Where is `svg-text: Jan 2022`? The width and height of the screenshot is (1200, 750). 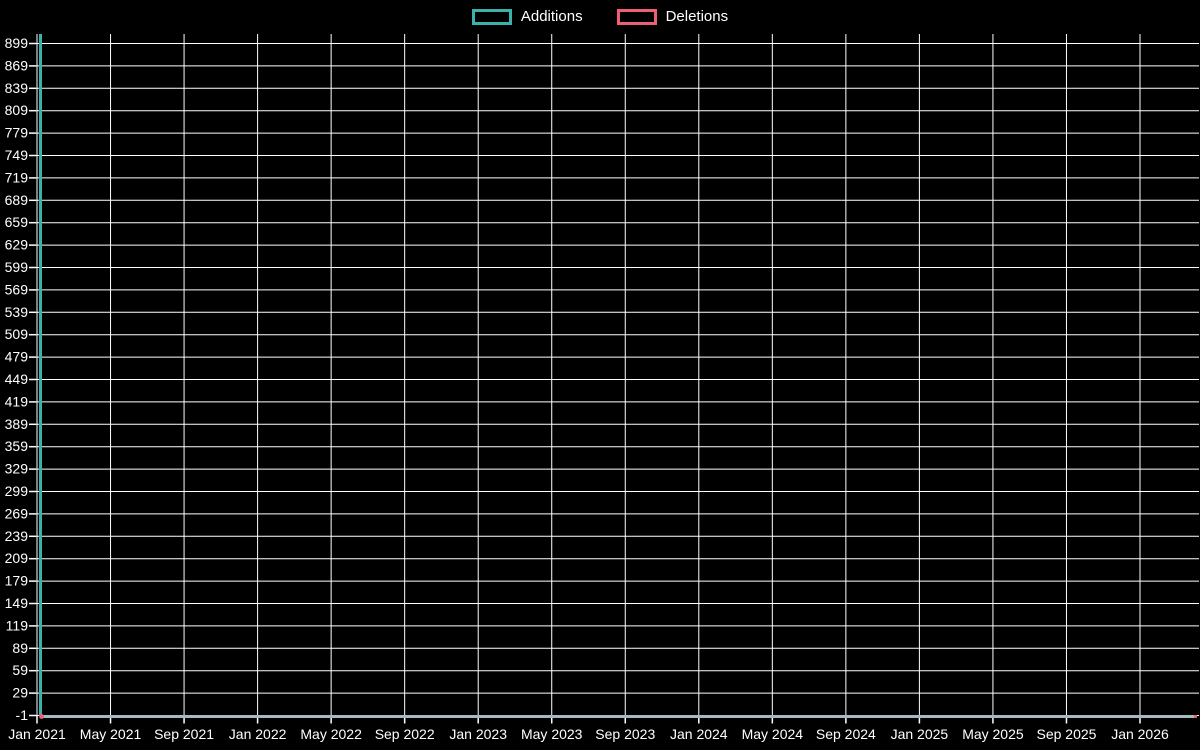 svg-text: Jan 2022 is located at coordinates (258, 734).